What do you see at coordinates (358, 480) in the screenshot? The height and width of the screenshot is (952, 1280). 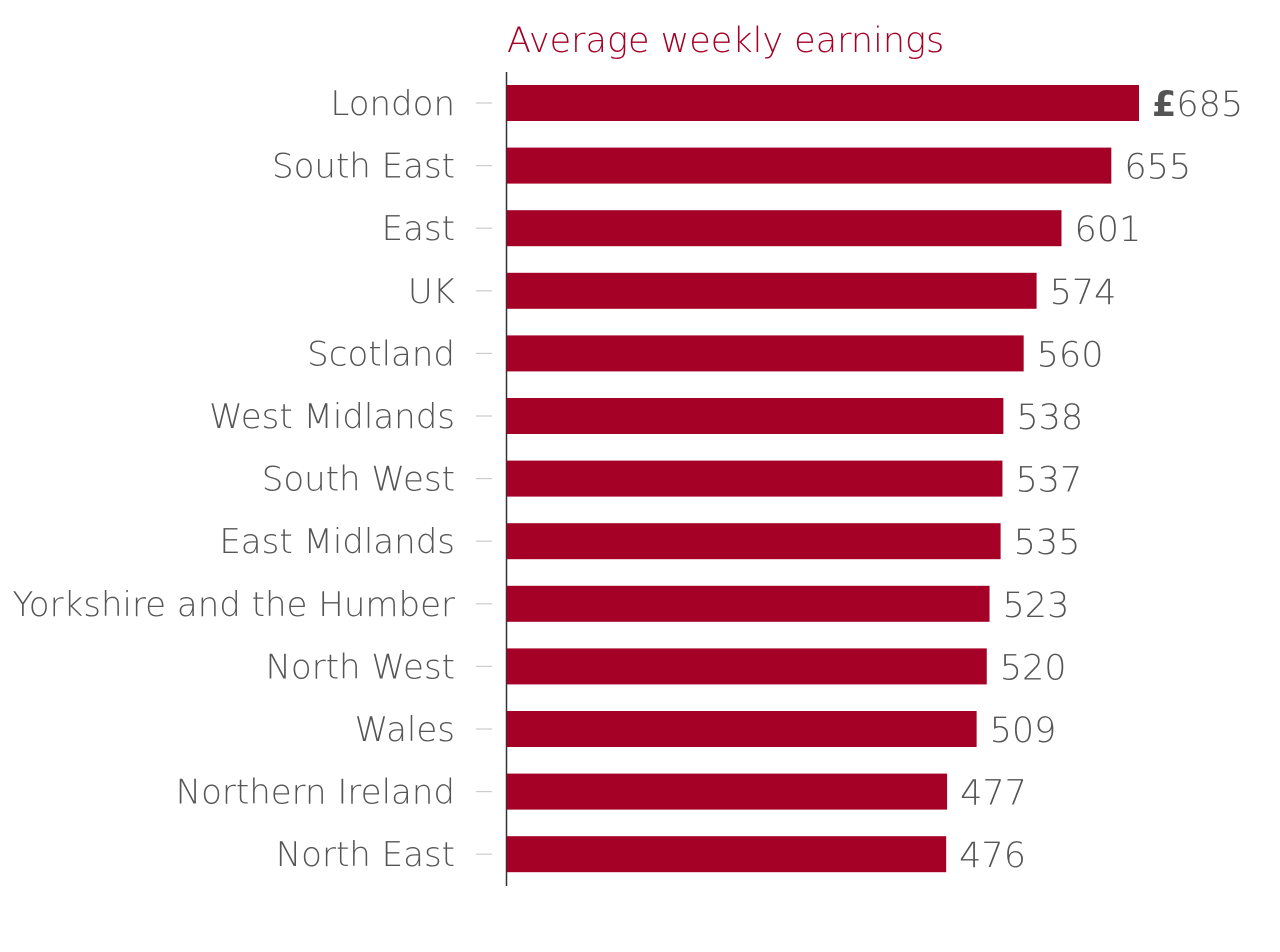 I see `category-label: South West` at bounding box center [358, 480].